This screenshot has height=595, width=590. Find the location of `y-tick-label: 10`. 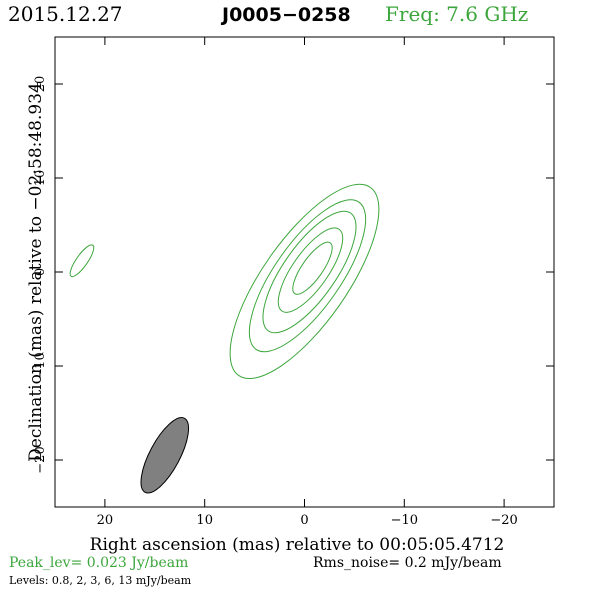

y-tick-label: 10 is located at coordinates (40, 178).